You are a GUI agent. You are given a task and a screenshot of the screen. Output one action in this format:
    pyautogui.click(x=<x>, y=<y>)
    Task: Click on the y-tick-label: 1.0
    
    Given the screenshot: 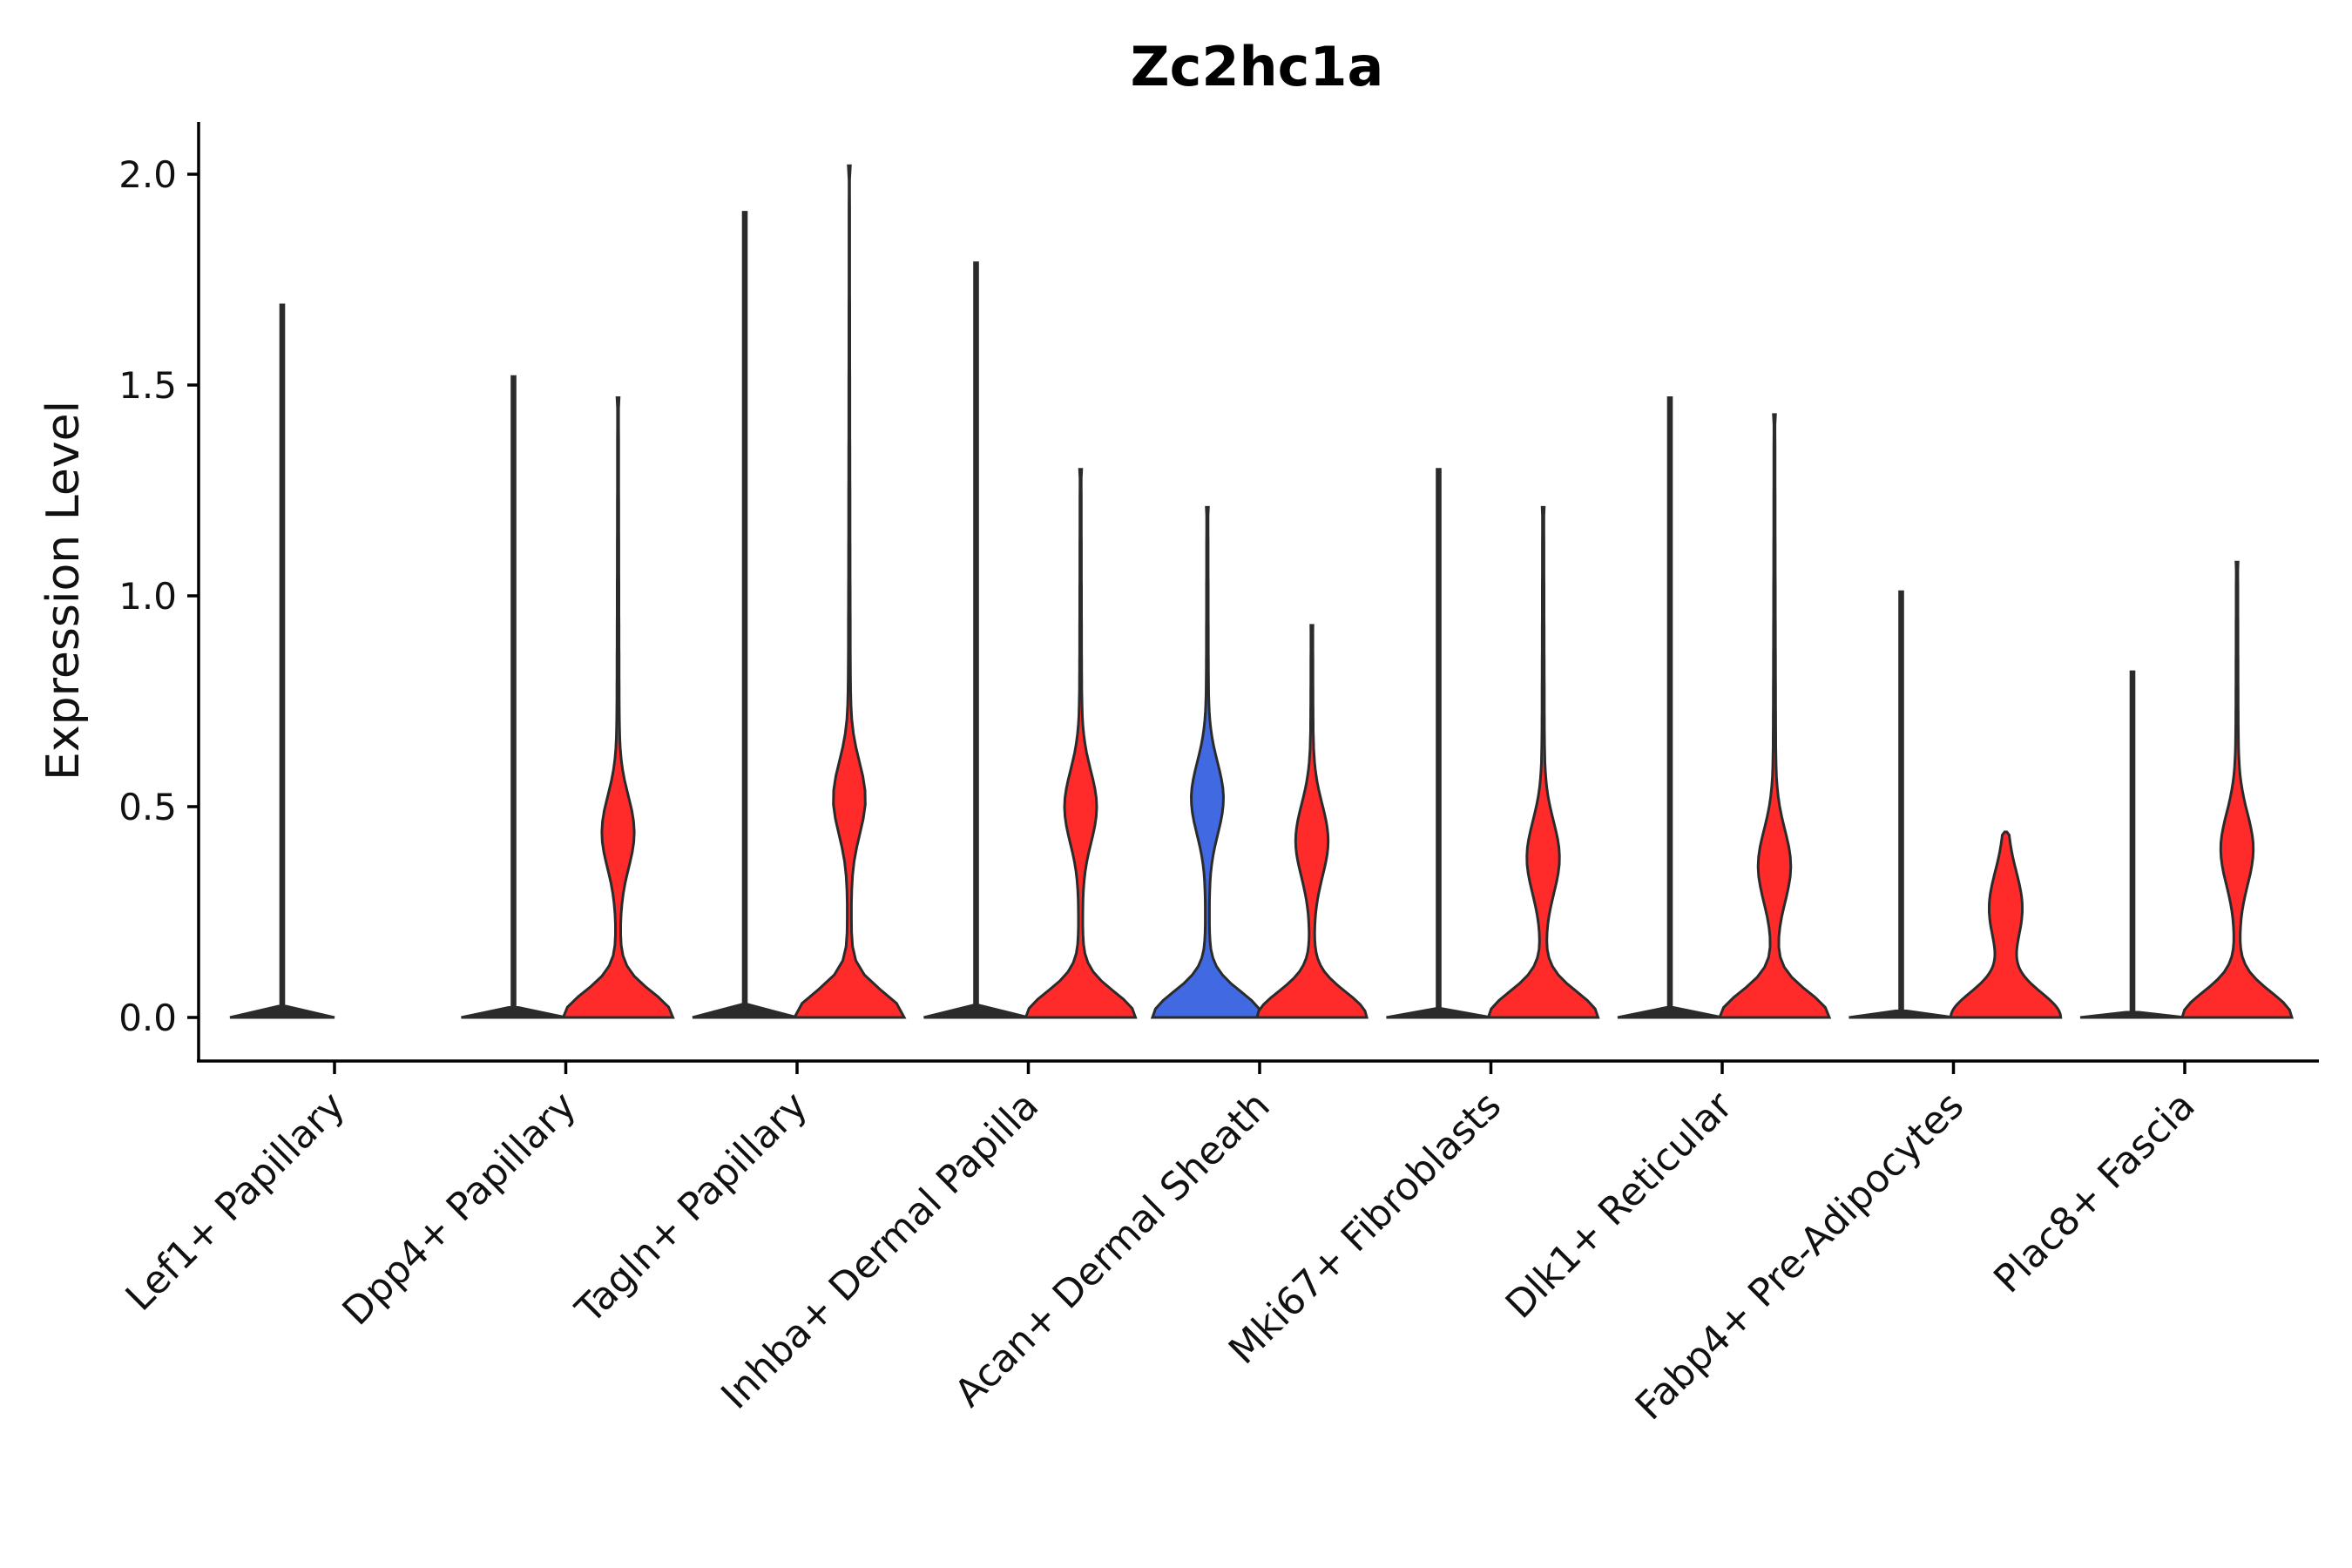 What is the action you would take?
    pyautogui.click(x=147, y=596)
    